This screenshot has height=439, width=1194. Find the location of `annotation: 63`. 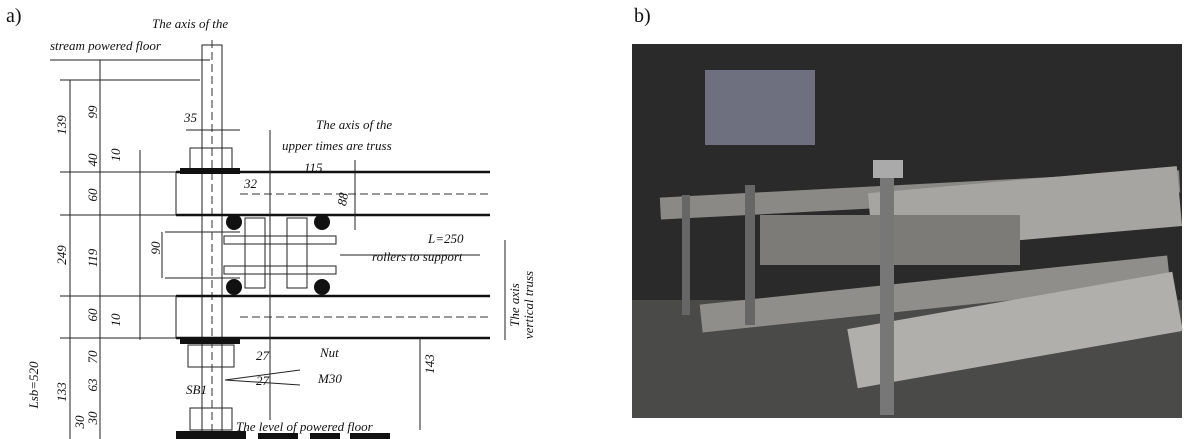

annotation: 63 is located at coordinates (92, 385).